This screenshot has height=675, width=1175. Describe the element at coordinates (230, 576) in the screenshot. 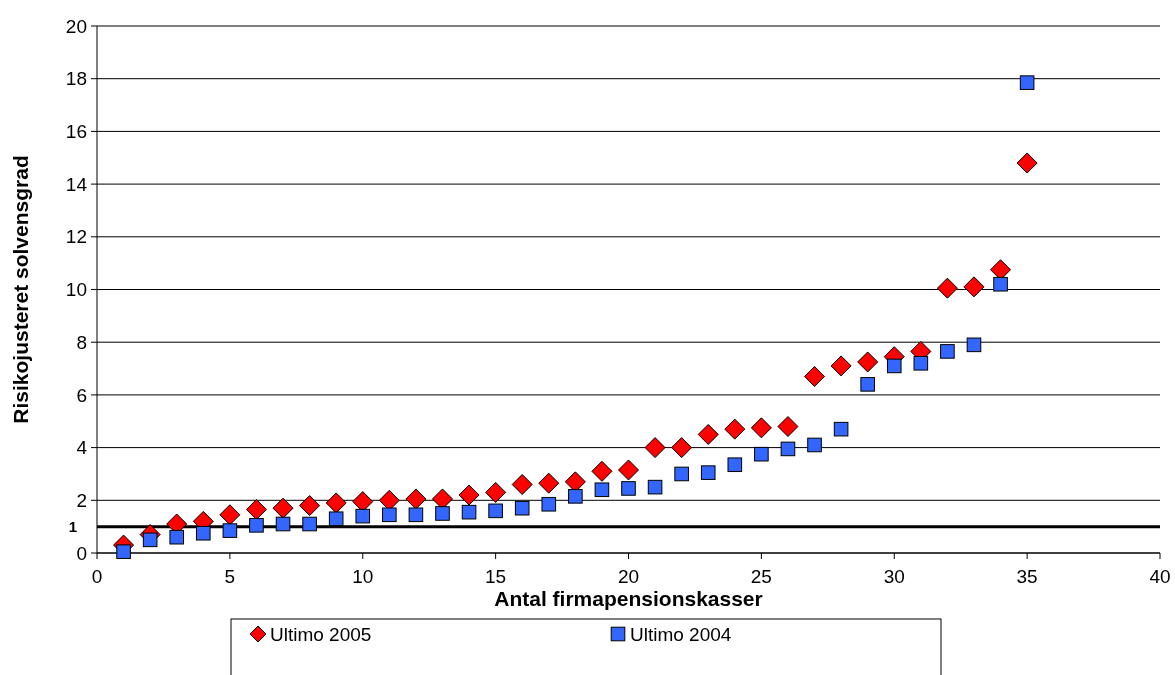

I see `x-tick-label: 5` at that location.